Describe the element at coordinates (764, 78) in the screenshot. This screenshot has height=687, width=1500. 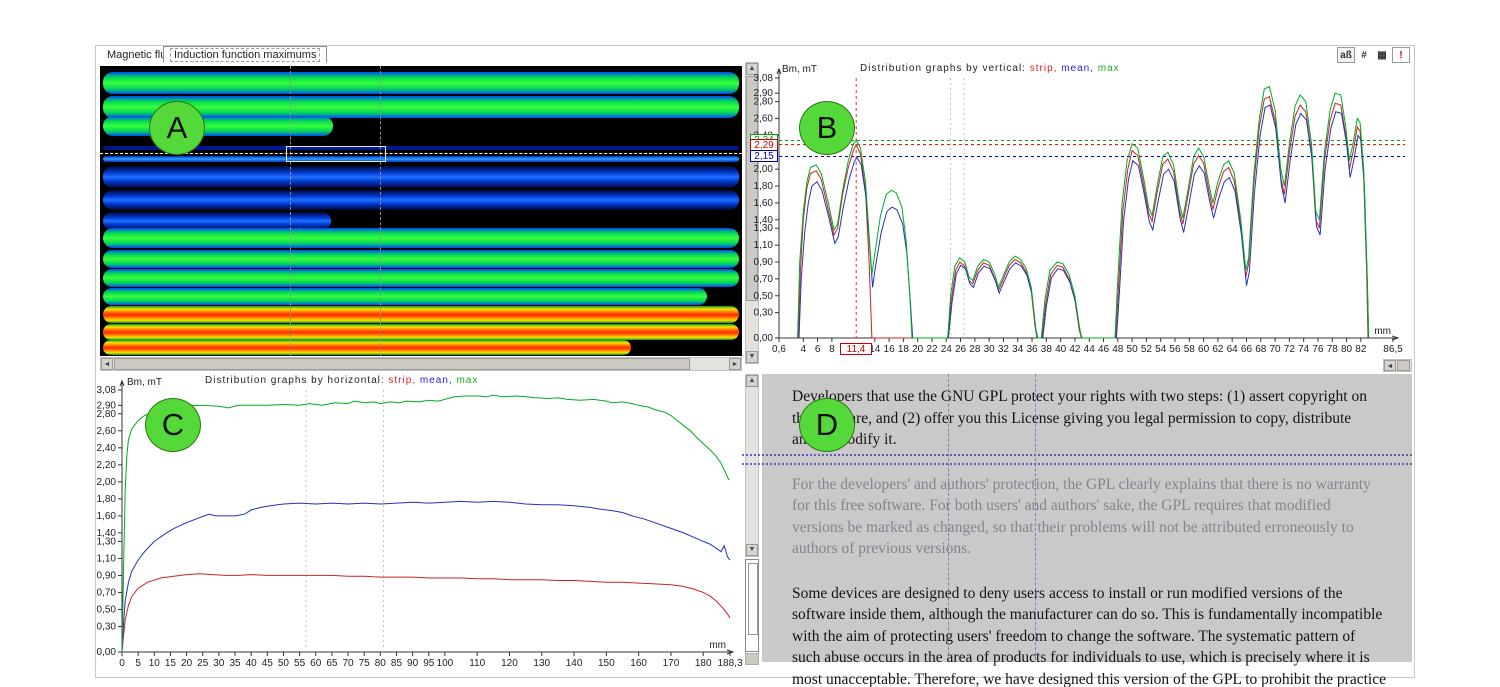
I see `y-tick-label: 3,08` at that location.